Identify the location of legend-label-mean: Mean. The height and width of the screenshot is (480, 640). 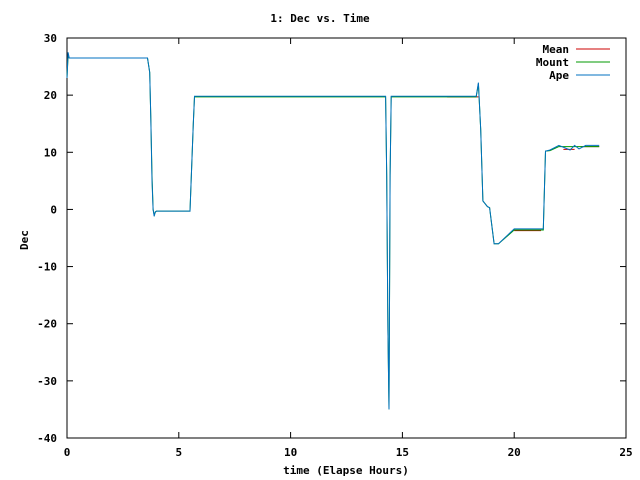
(556, 49).